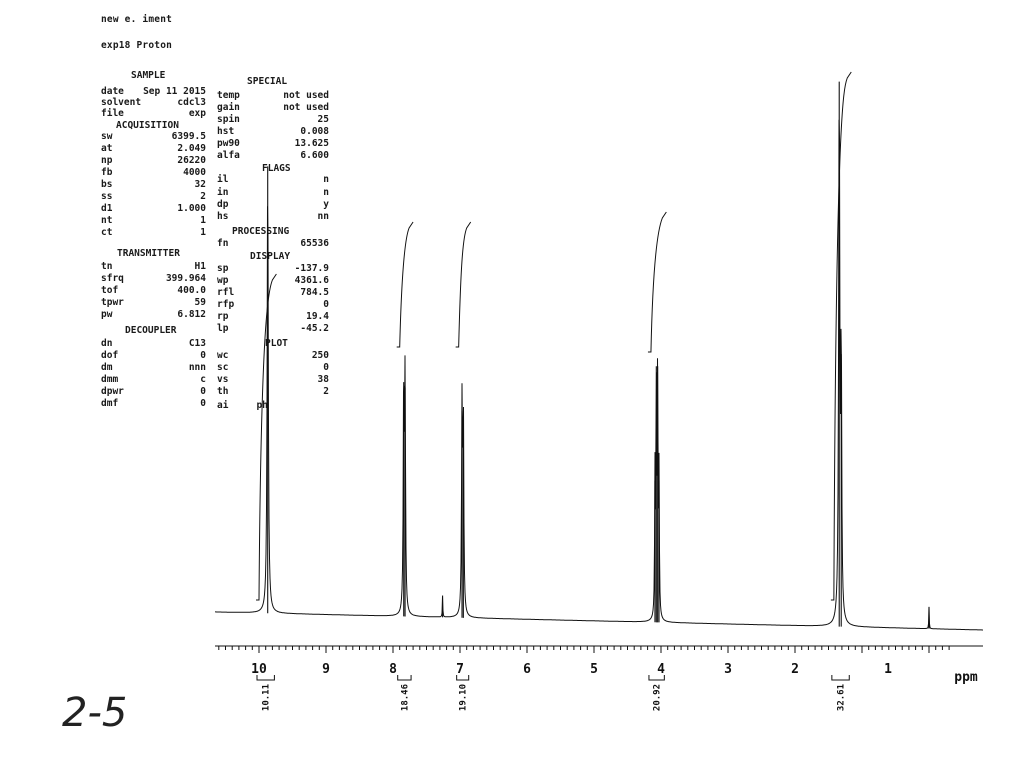 The height and width of the screenshot is (773, 1024). Describe the element at coordinates (326, 192) in the screenshot. I see `param-value: n` at that location.